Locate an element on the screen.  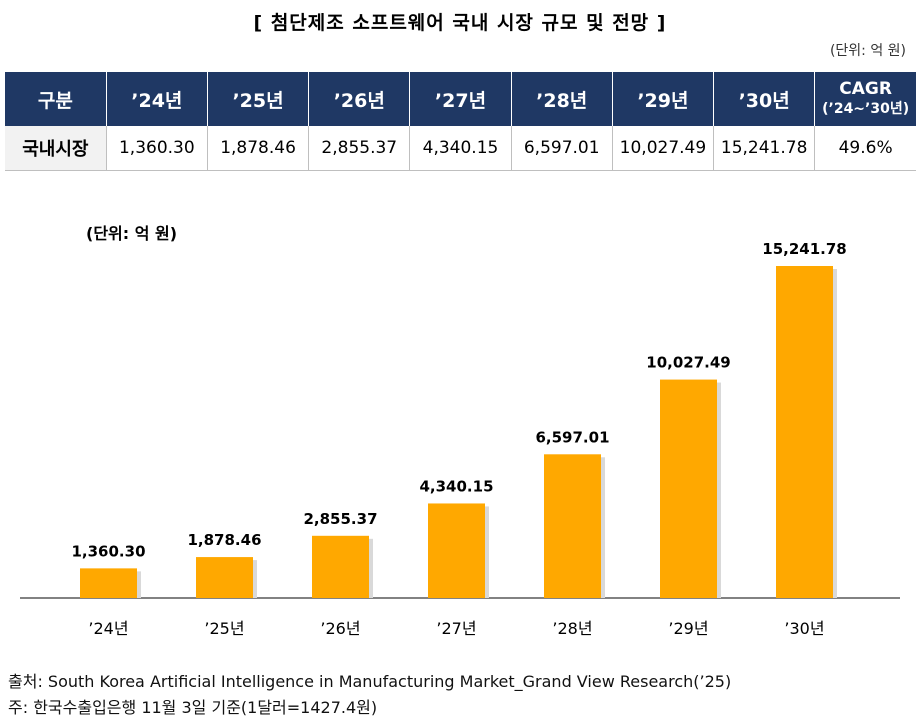
cell-value-25: 1,878.46 is located at coordinates (258, 148).